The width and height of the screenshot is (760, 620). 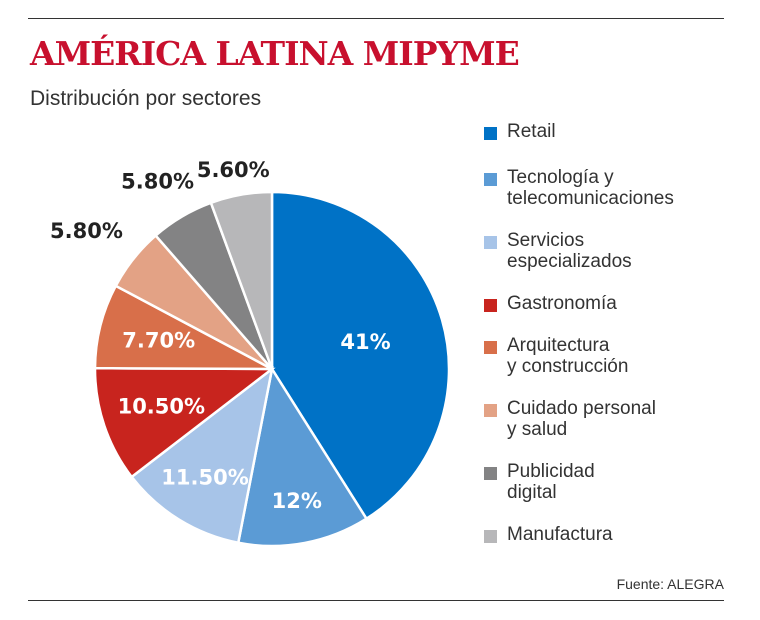 I want to click on legend-label: Cuidado personal y salud, so click(x=581, y=419).